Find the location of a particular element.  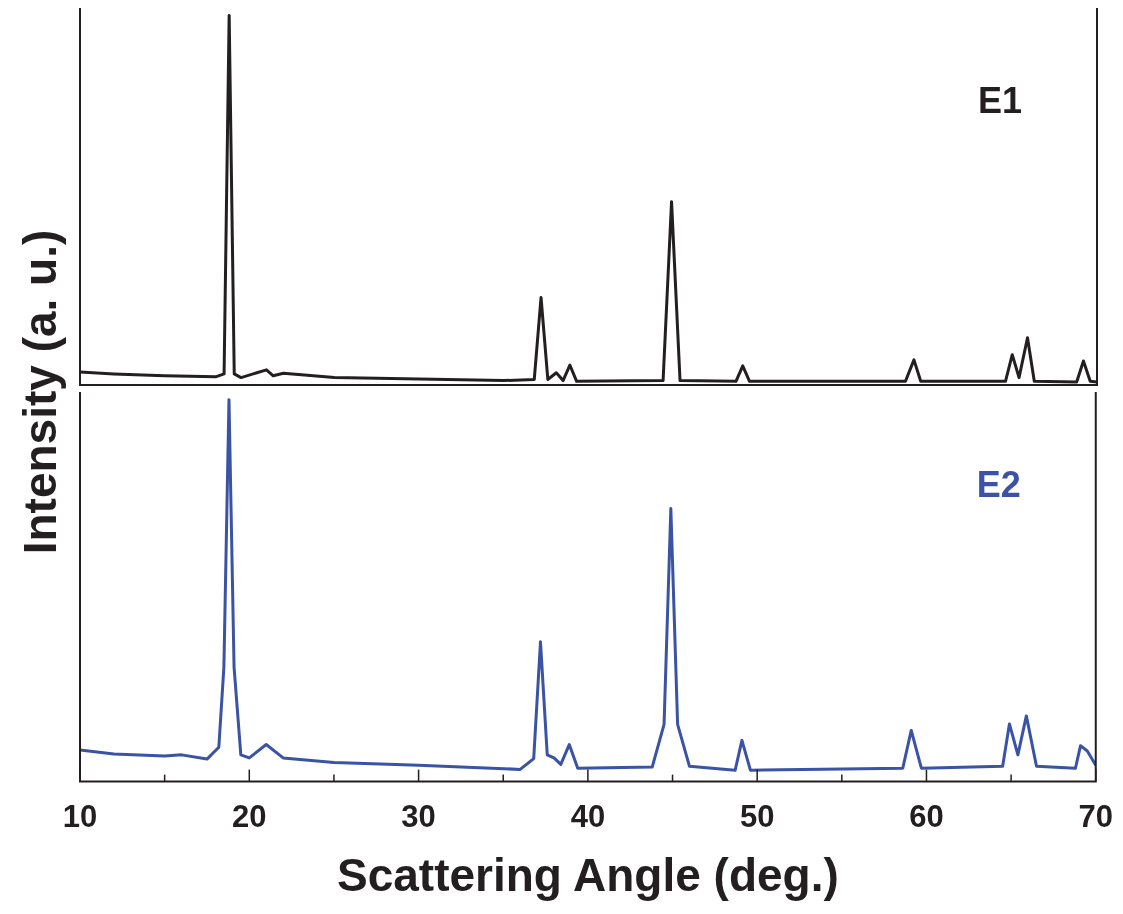

text: E1 is located at coordinates (999, 100).